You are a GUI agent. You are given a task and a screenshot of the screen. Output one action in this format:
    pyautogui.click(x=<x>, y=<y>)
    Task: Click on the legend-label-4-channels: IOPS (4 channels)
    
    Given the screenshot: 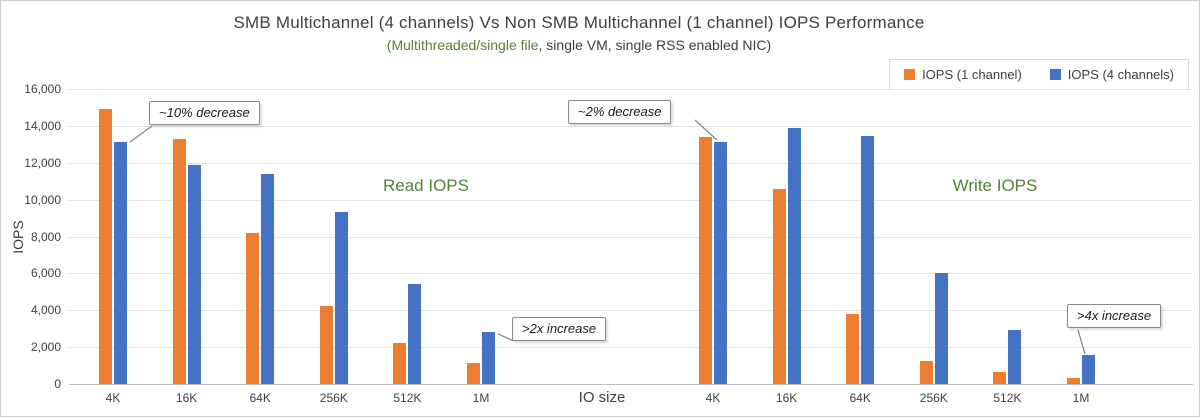 What is the action you would take?
    pyautogui.click(x=1120, y=74)
    